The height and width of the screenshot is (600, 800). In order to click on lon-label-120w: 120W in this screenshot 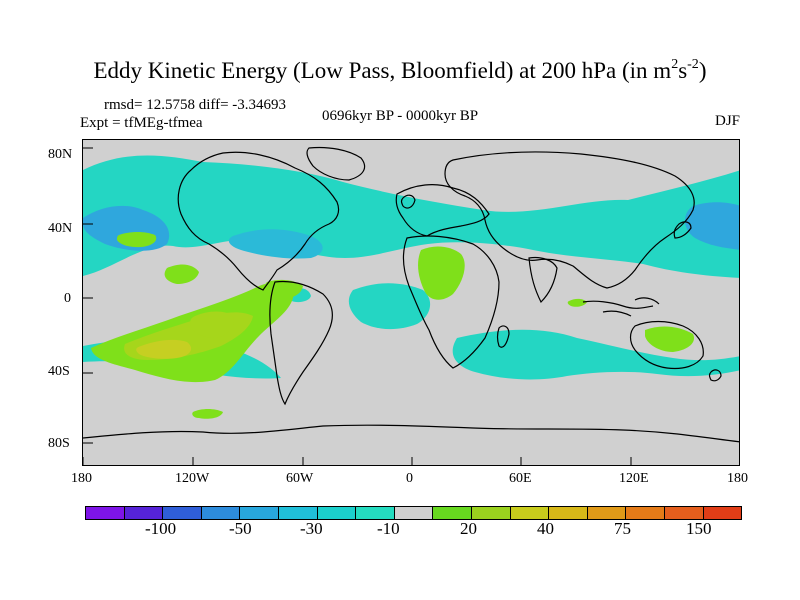, I will do `click(192, 478)`.